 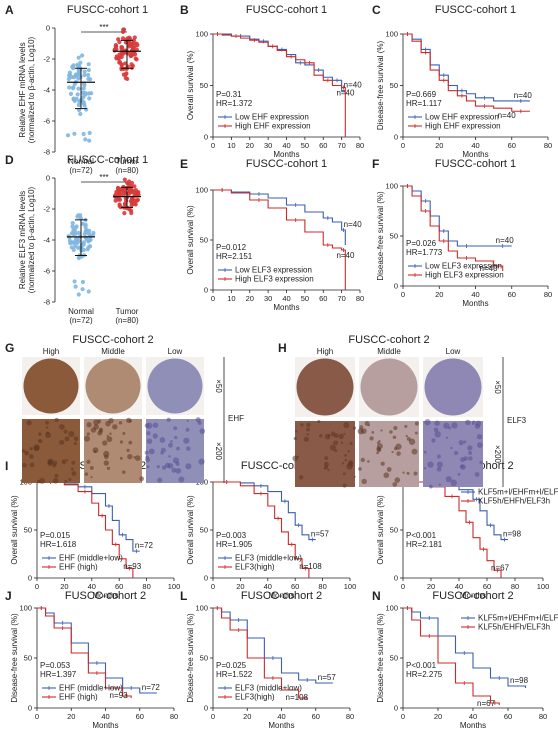 I want to click on x-tick-label: 100, so click(x=174, y=586).